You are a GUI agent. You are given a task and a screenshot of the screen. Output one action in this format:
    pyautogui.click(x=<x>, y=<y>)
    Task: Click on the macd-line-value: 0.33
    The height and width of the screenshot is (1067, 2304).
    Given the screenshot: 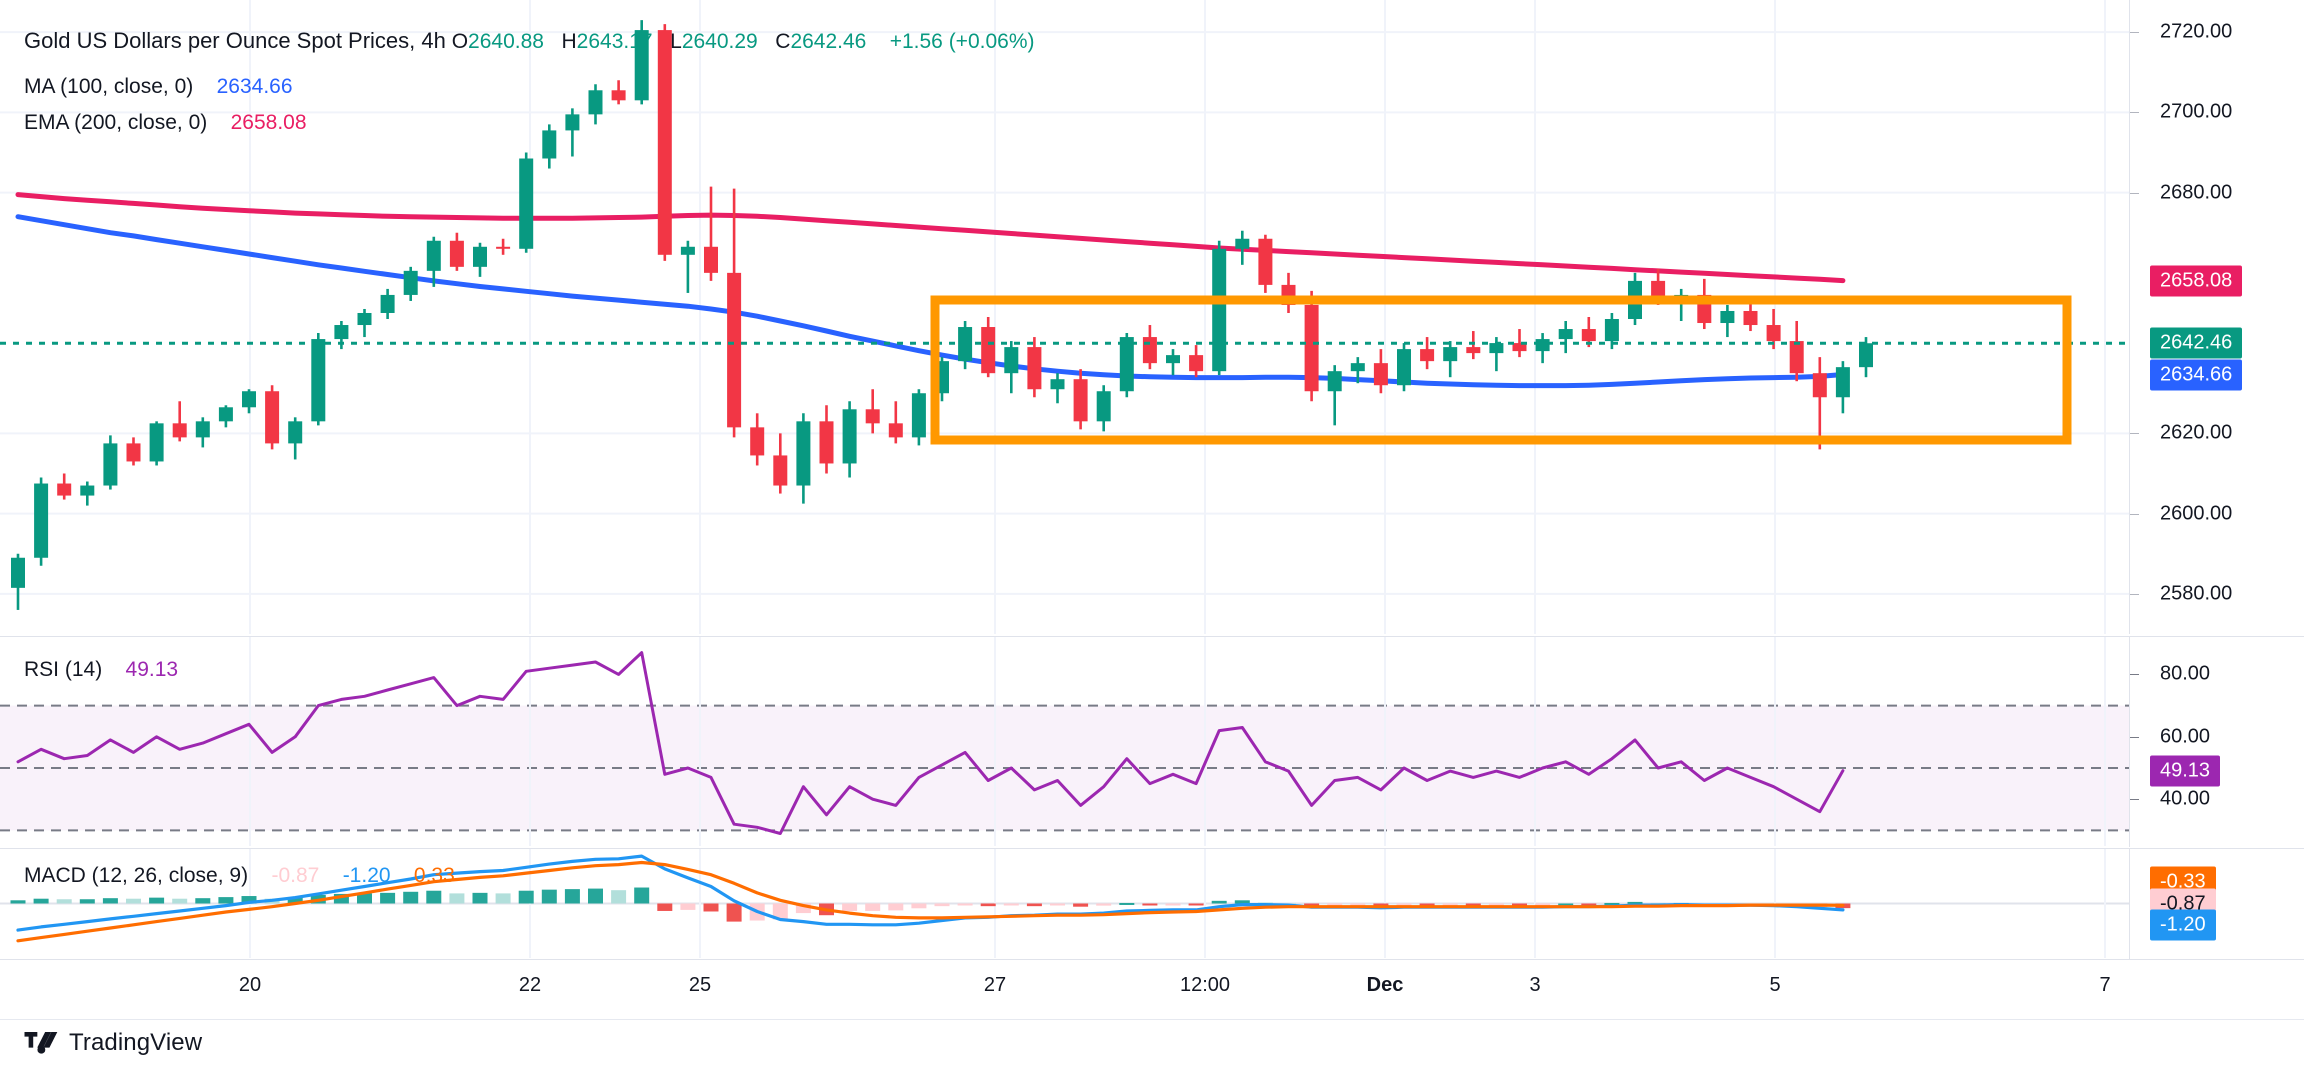 What is the action you would take?
    pyautogui.click(x=434, y=875)
    